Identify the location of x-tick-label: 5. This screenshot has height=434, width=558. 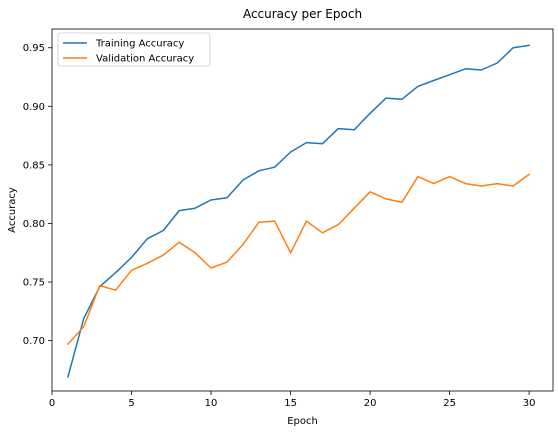
(131, 403).